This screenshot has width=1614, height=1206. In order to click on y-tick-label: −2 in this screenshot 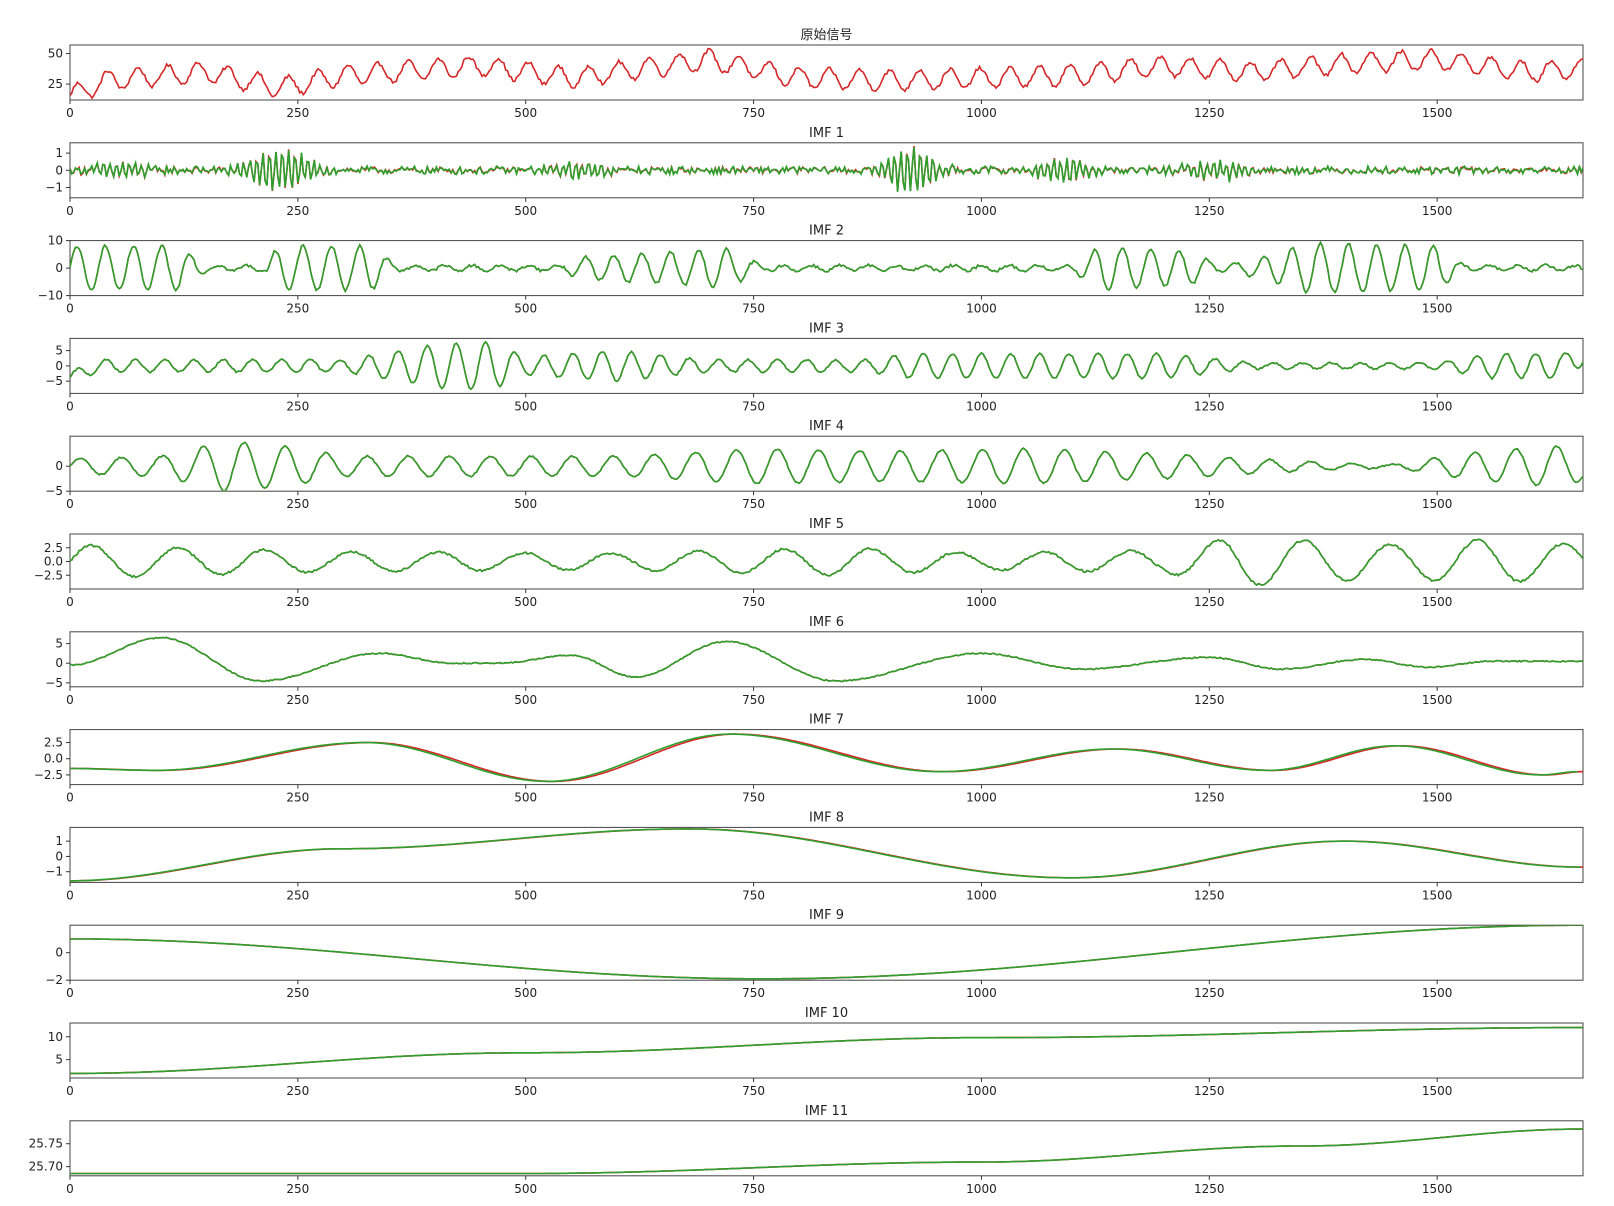, I will do `click(54, 980)`.